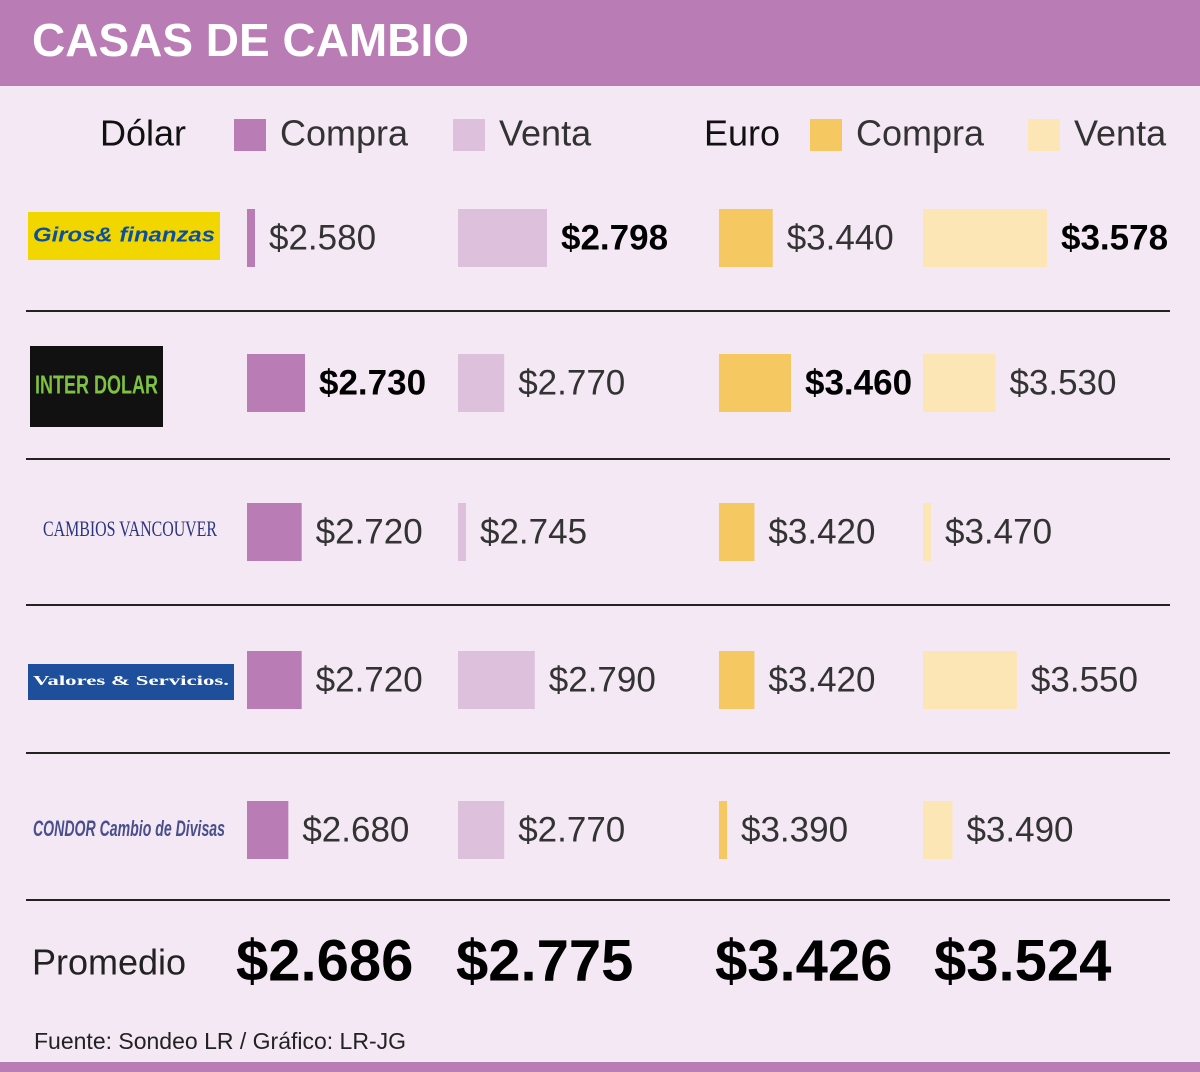  I want to click on value-label: $2.745, so click(533, 531).